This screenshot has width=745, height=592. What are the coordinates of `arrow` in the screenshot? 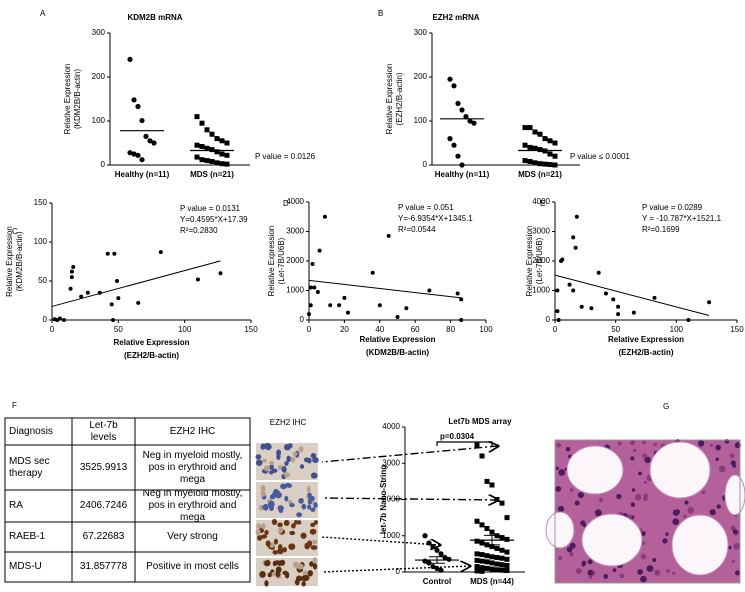 It's located at (395, 569).